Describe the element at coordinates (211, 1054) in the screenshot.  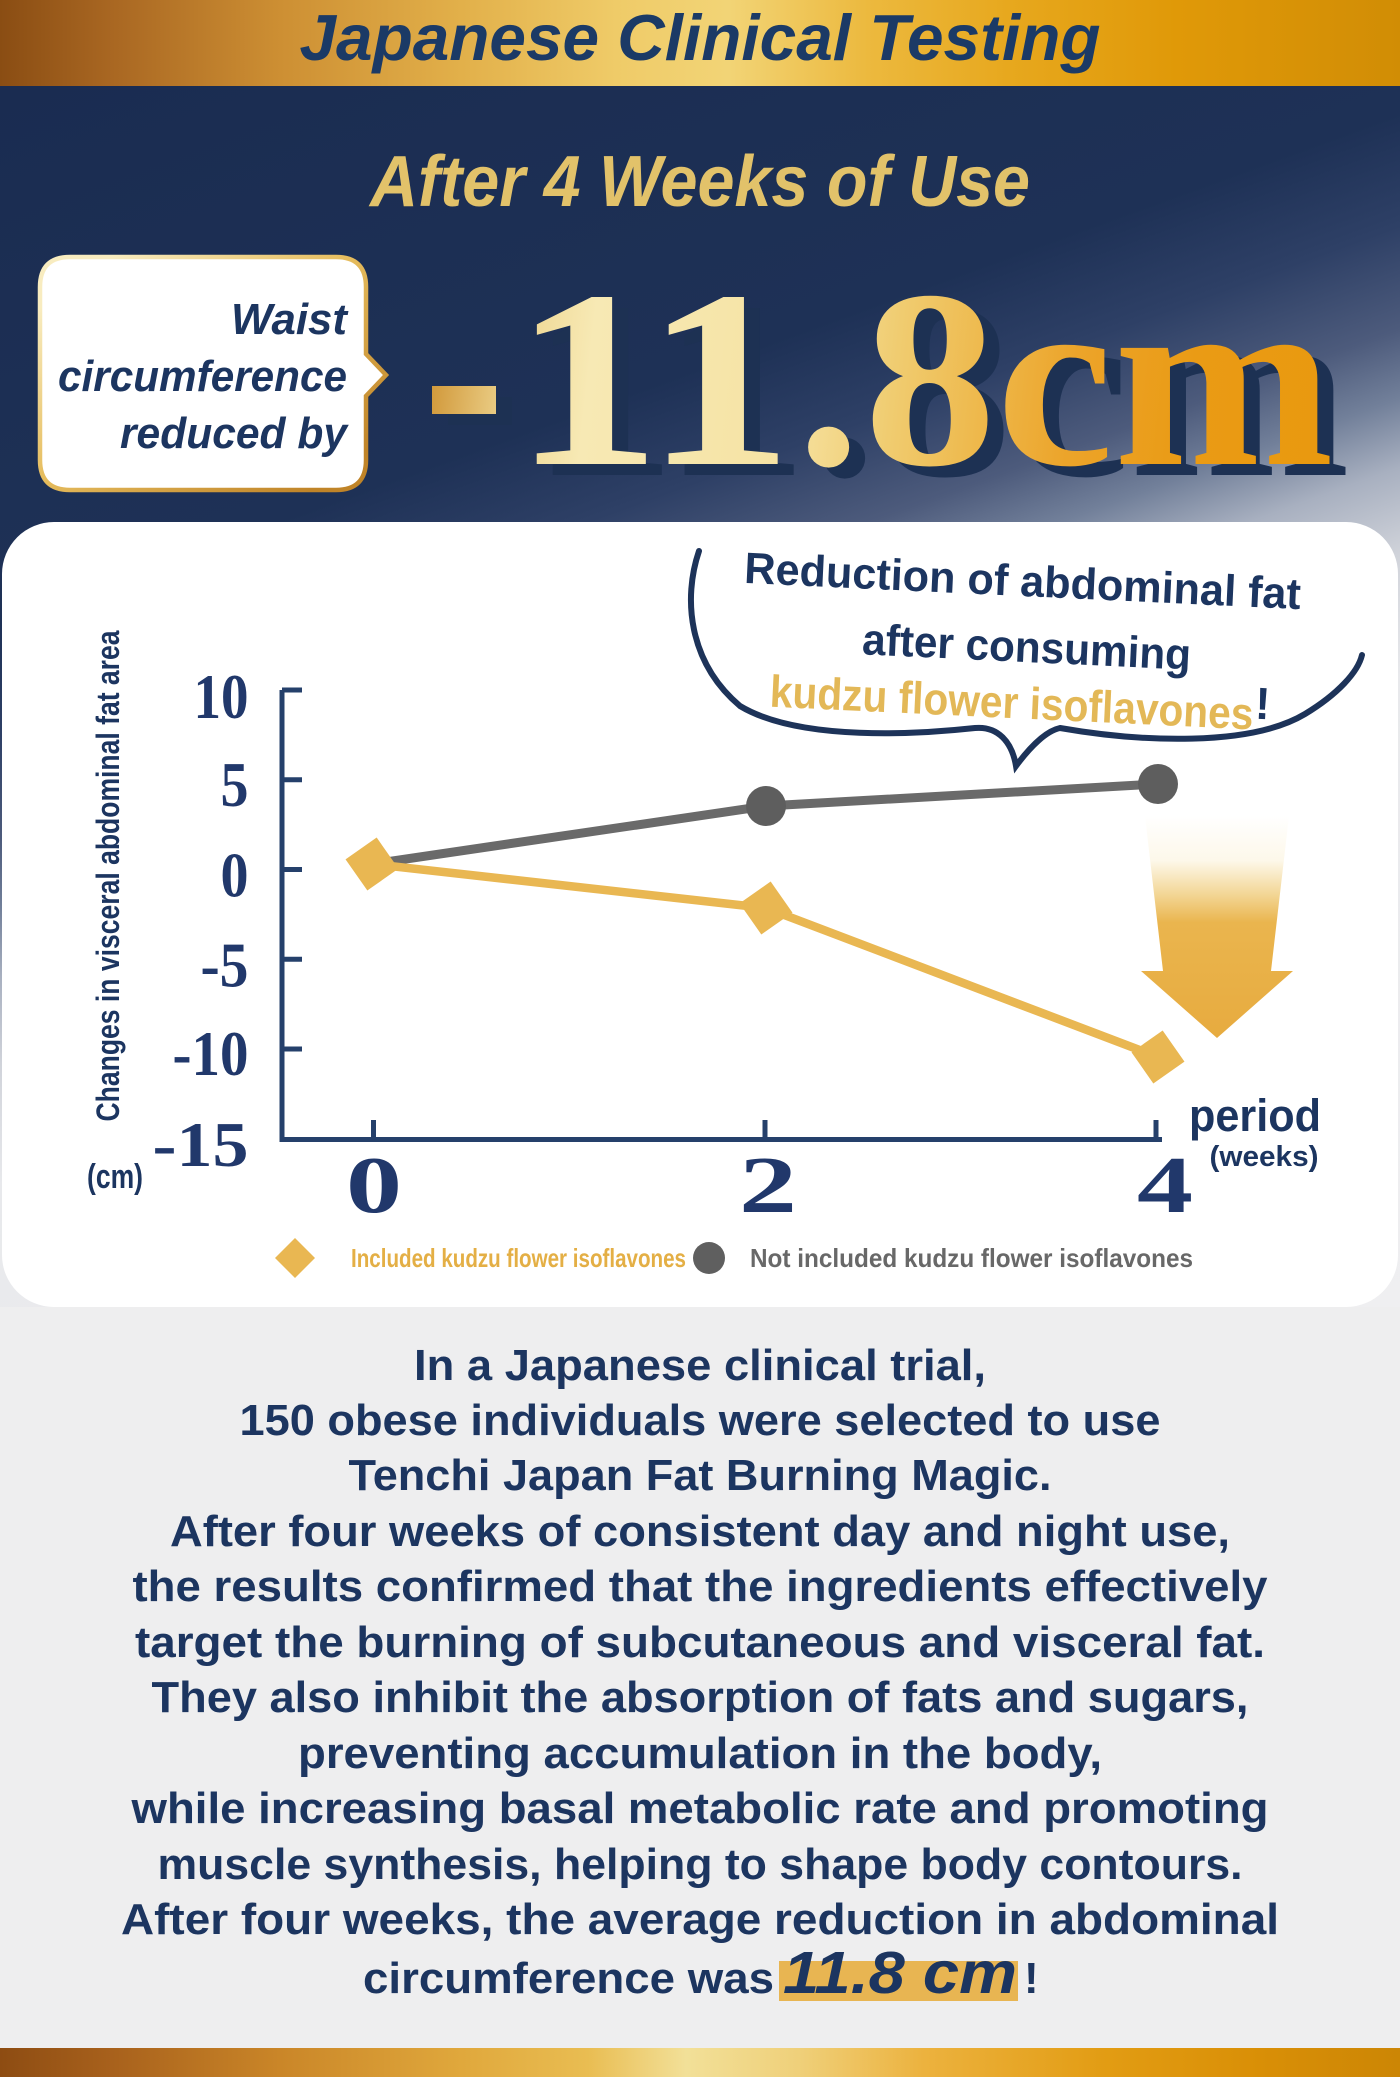
I see `svg-text: -10` at that location.